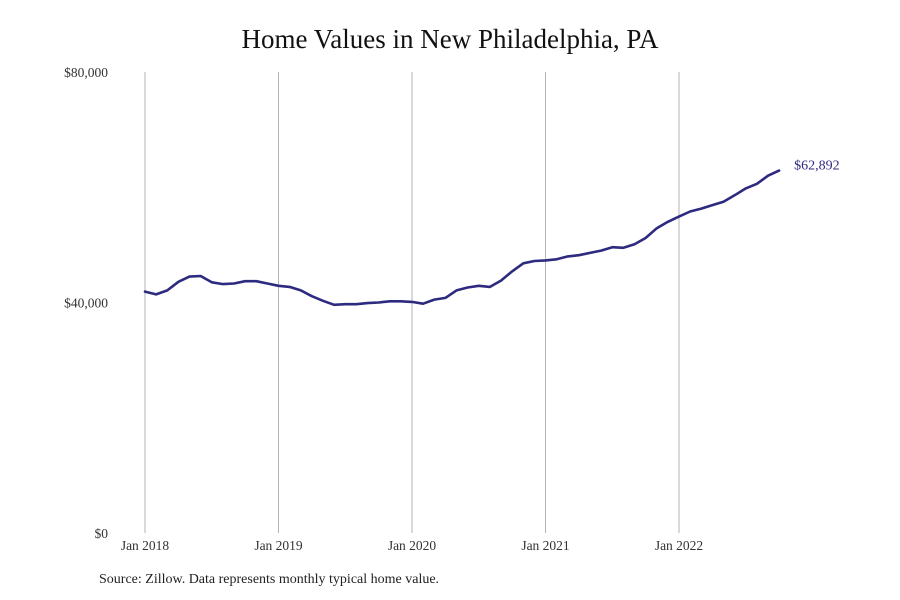 The height and width of the screenshot is (600, 900). What do you see at coordinates (545, 545) in the screenshot?
I see `x-tick-label: Jan 2021` at bounding box center [545, 545].